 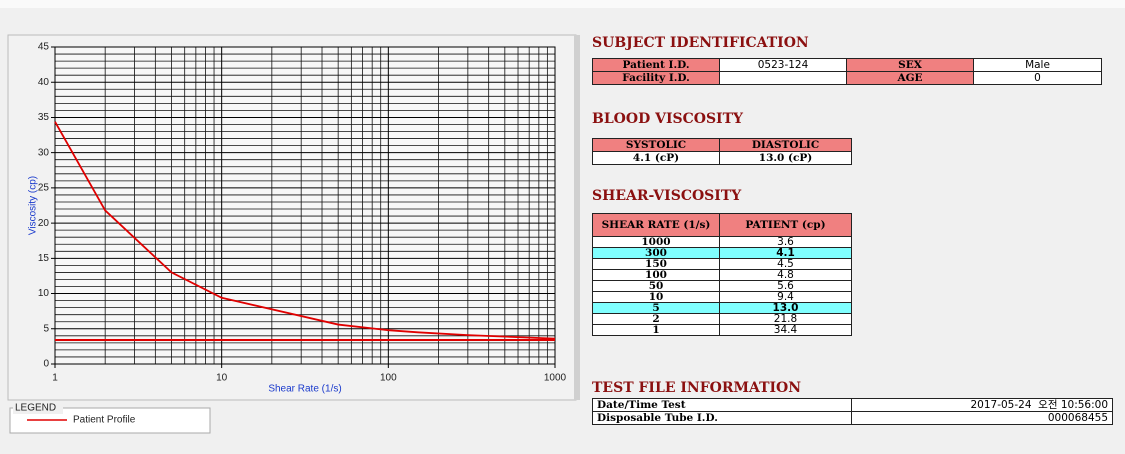 I want to click on header-row: SHEAR RATE (1/s) PATIENT (cp), so click(x=722, y=225).